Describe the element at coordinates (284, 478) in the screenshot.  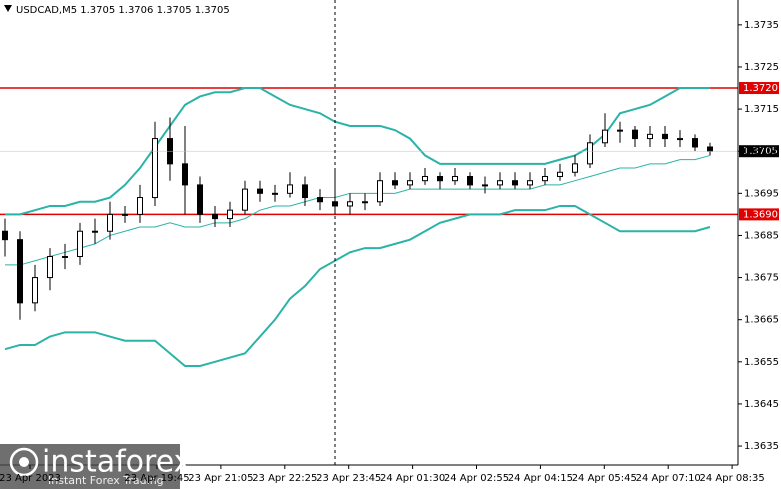
I see `x-tick-label: 23 Apr 22:25` at that location.